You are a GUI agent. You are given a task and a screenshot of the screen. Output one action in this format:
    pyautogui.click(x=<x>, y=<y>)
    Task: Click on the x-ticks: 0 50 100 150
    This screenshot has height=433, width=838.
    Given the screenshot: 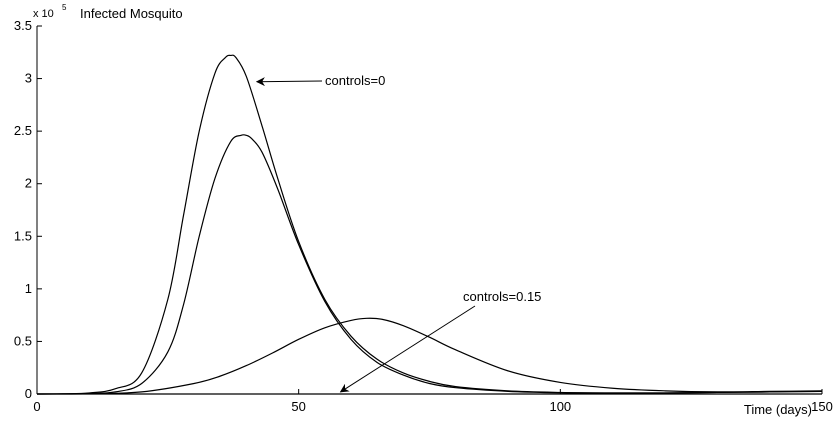 What is the action you would take?
    pyautogui.click(x=433, y=401)
    